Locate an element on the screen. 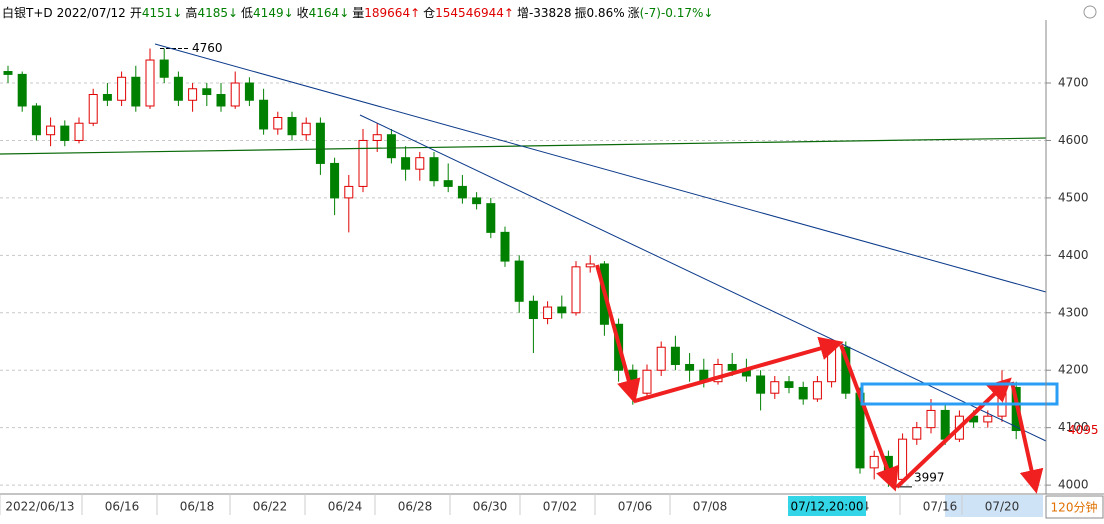  range-highlight is located at coordinates (994, 506).